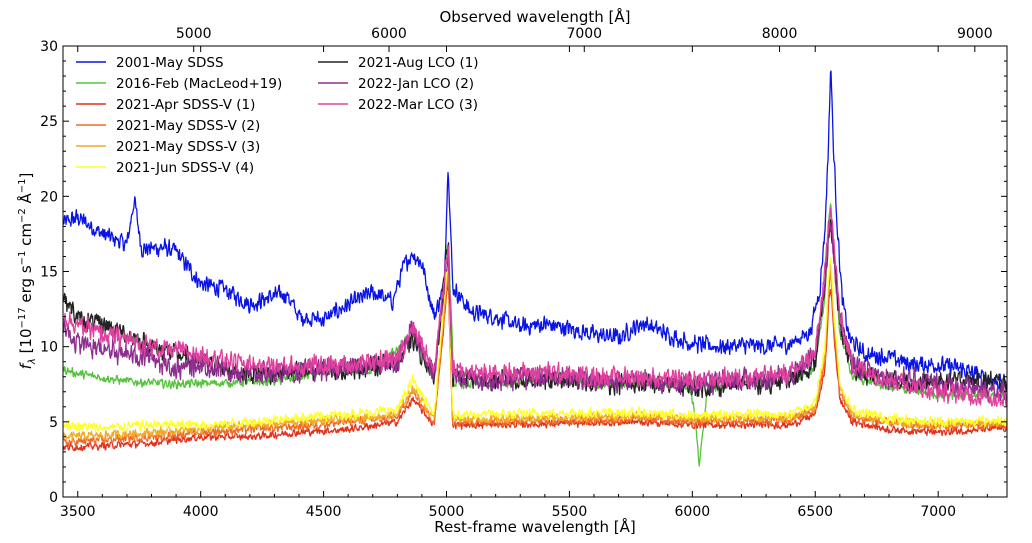  Describe the element at coordinates (534, 526) in the screenshot. I see `bottom-axis-label: Rest-frame wavelength [Å]` at that location.